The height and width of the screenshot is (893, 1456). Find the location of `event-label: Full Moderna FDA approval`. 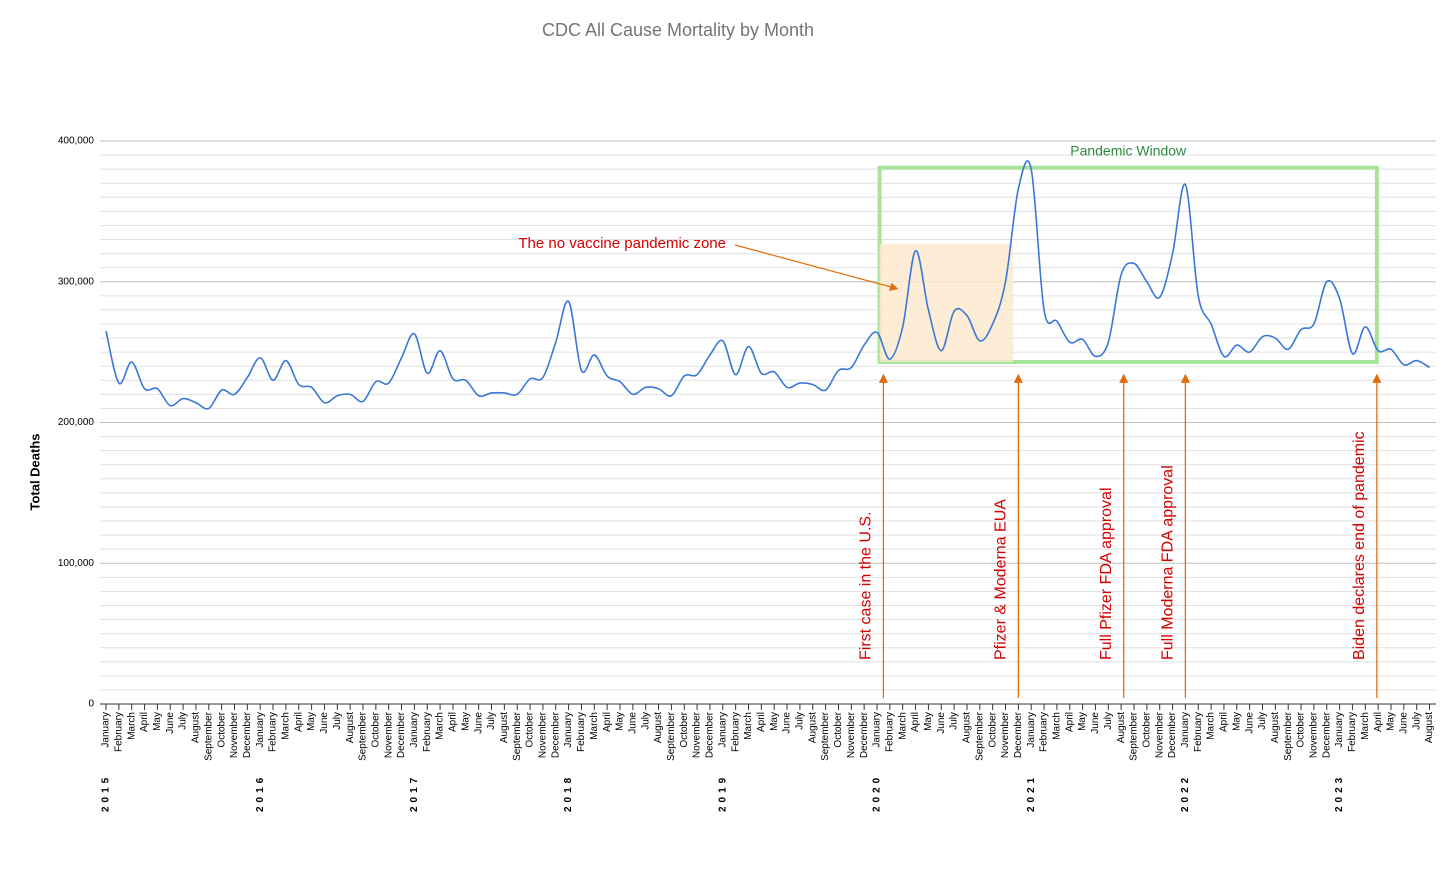

event-label: Full Moderna FDA approval is located at coordinates (1168, 562).